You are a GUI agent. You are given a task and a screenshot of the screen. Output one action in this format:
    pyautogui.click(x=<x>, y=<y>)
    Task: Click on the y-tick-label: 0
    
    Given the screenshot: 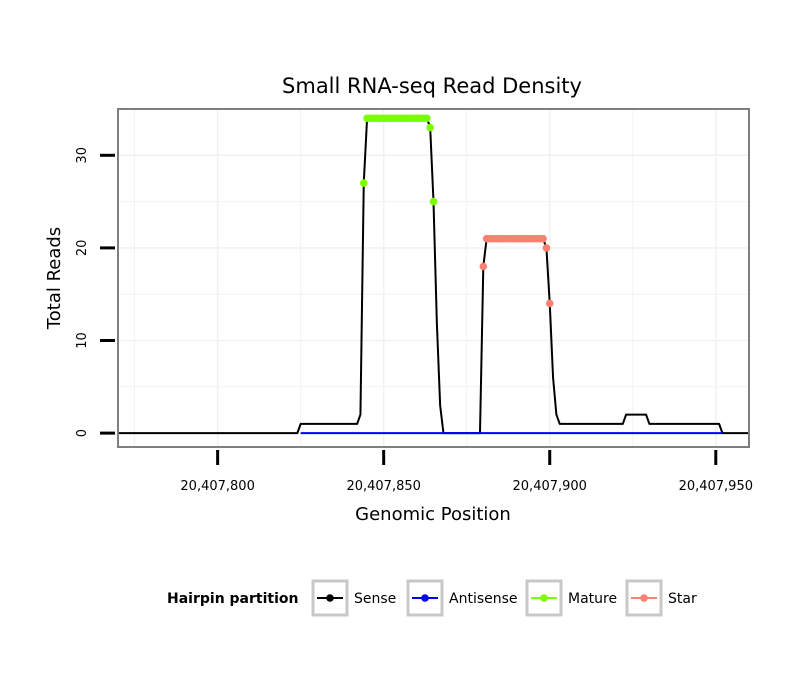 What is the action you would take?
    pyautogui.click(x=82, y=433)
    